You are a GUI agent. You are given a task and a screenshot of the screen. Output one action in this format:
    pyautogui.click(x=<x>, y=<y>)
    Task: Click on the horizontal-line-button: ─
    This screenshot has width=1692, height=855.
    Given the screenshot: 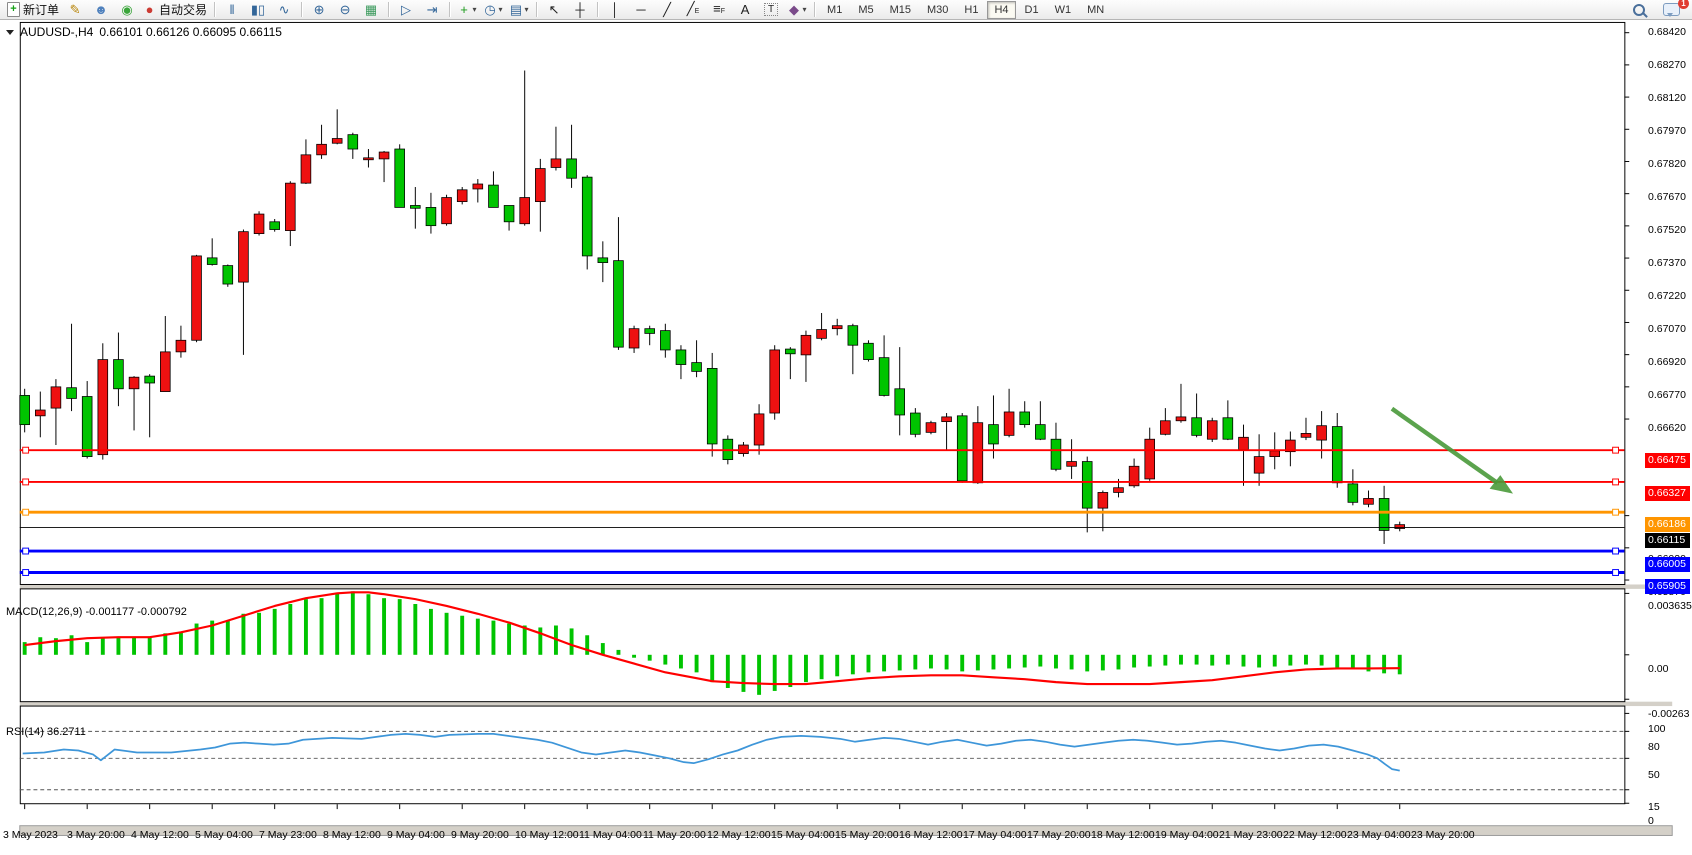 What is the action you would take?
    pyautogui.click(x=641, y=10)
    